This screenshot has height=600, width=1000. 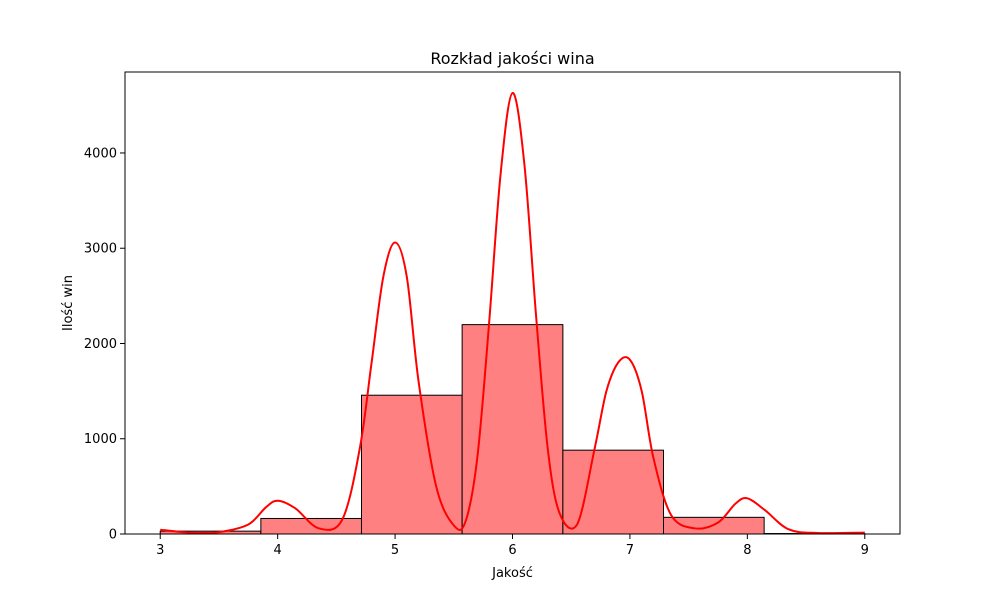 I want to click on x-axis: 3 4 5 6 7 8 9, so click(x=512, y=546).